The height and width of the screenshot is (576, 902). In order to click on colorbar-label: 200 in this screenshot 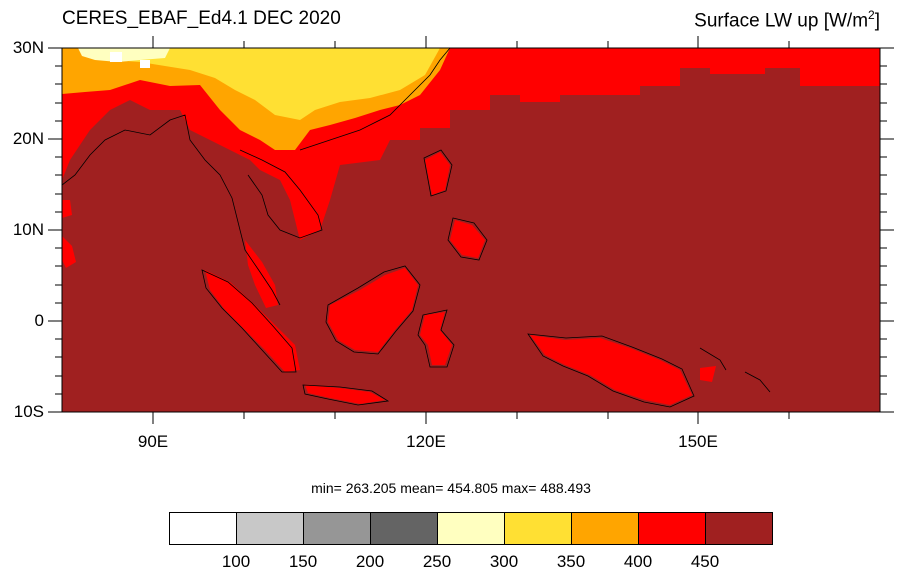, I will do `click(370, 561)`.